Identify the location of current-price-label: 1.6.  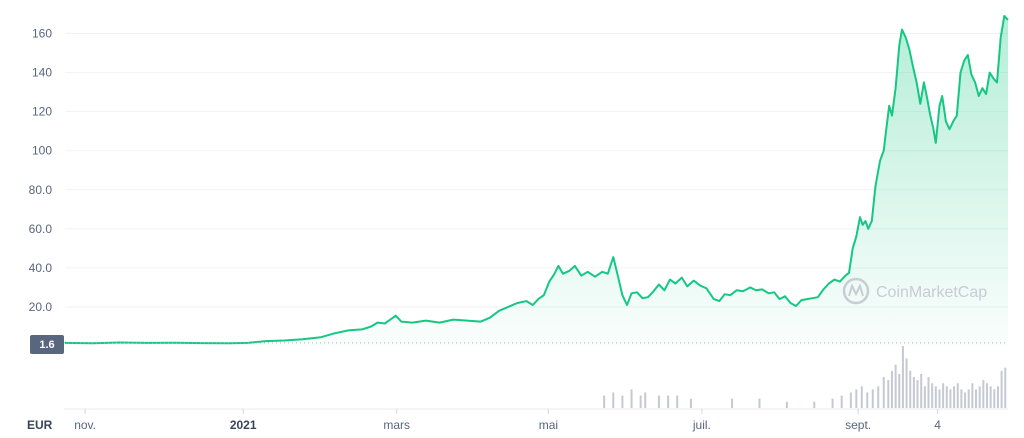
(46, 345).